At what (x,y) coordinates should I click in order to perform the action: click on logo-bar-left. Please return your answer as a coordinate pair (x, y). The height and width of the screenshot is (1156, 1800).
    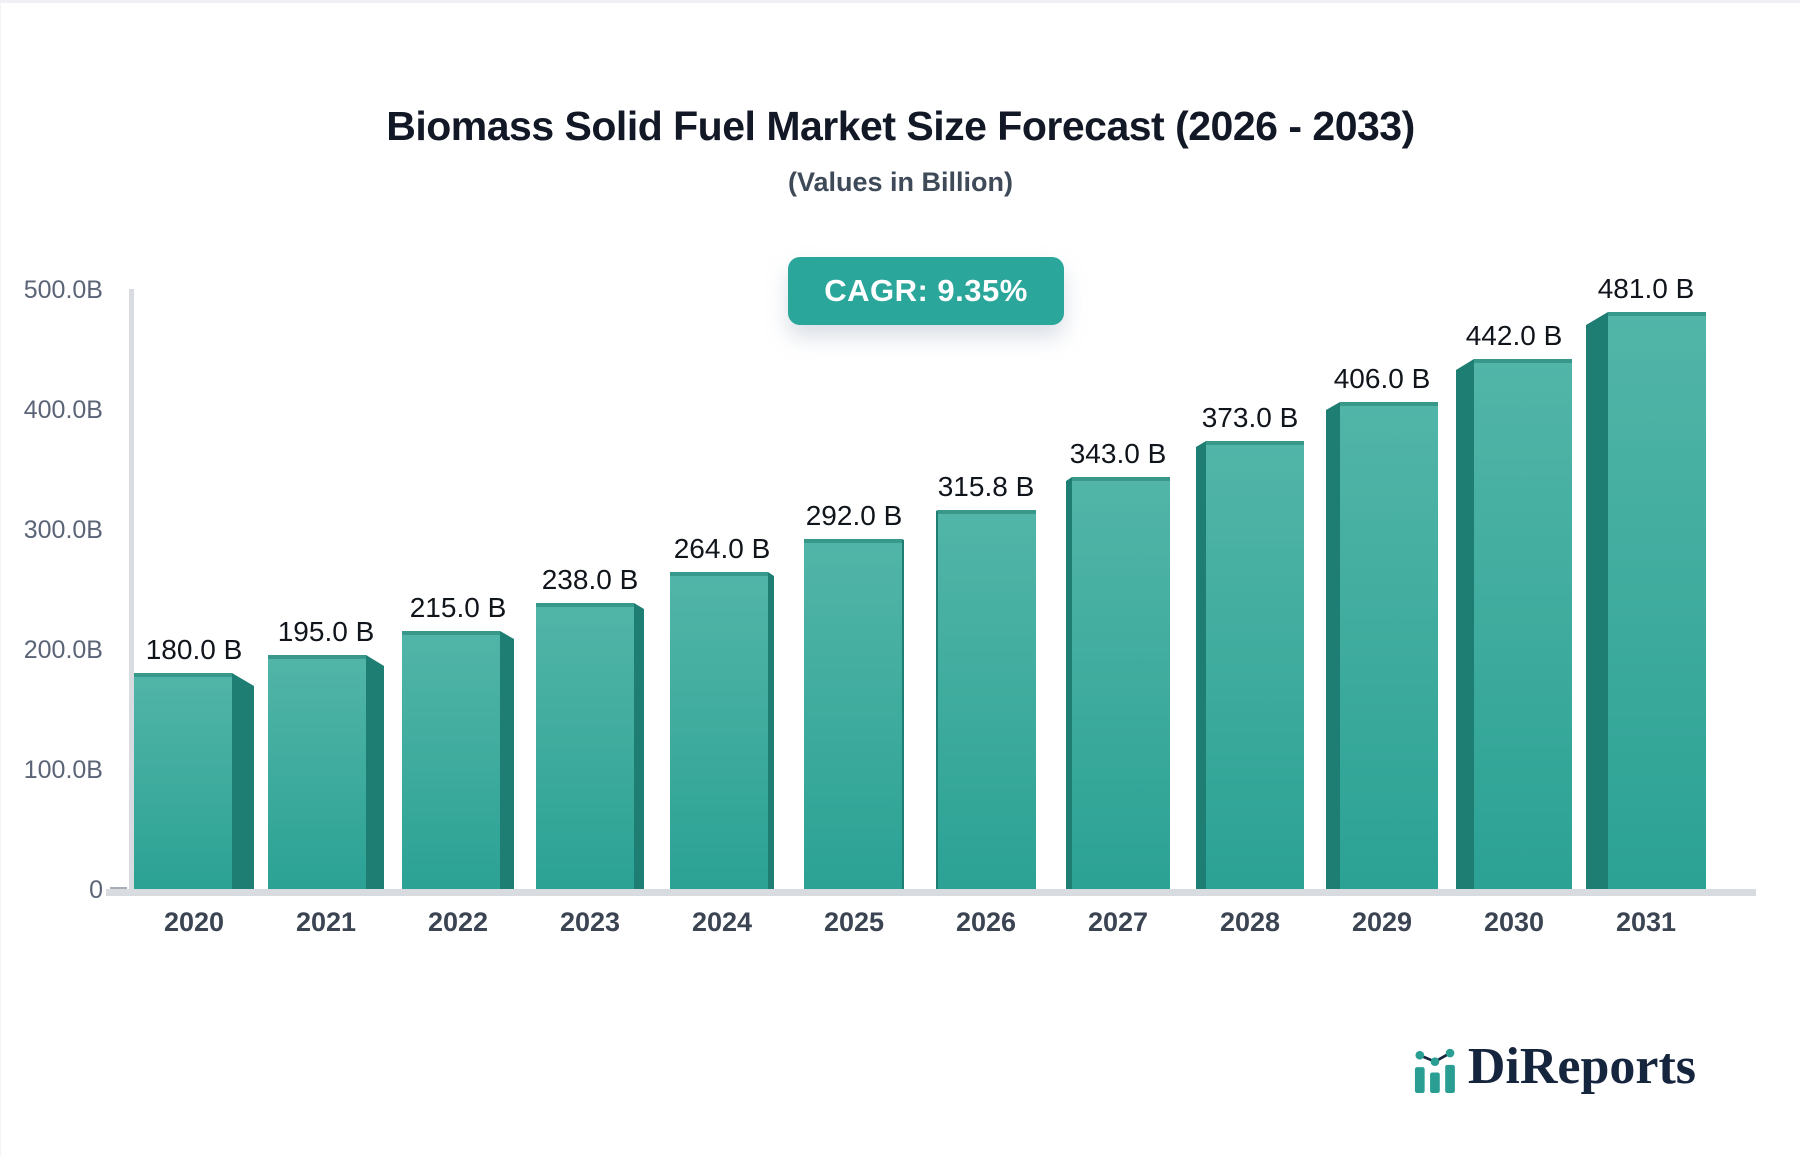
    Looking at the image, I should click on (1419, 1080).